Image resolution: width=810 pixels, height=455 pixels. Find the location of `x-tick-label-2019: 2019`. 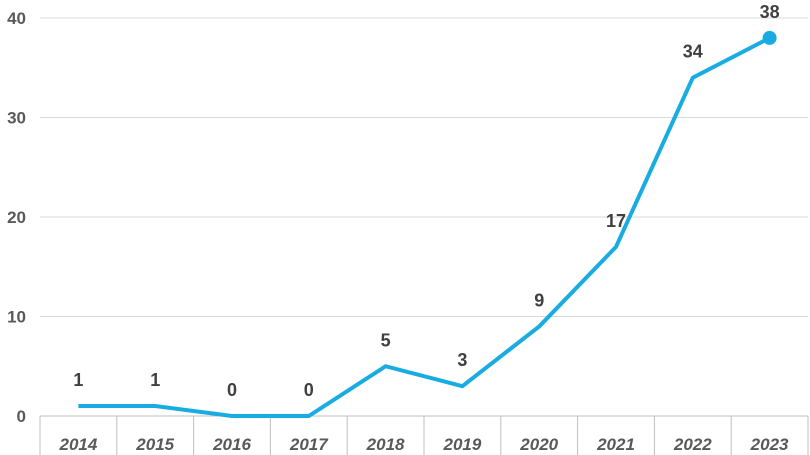

x-tick-label-2019: 2019 is located at coordinates (461, 444).